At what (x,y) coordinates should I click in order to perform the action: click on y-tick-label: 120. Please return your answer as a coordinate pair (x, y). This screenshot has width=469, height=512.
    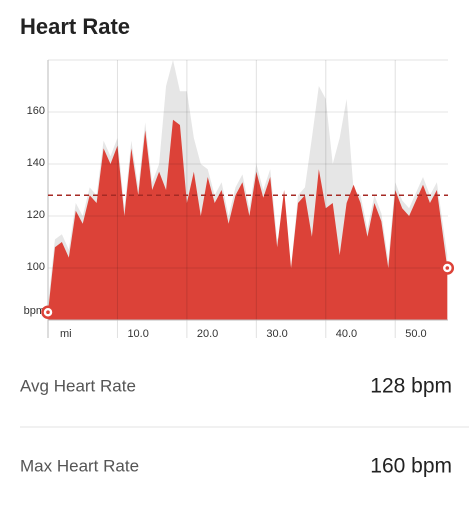
    Looking at the image, I should click on (36, 215).